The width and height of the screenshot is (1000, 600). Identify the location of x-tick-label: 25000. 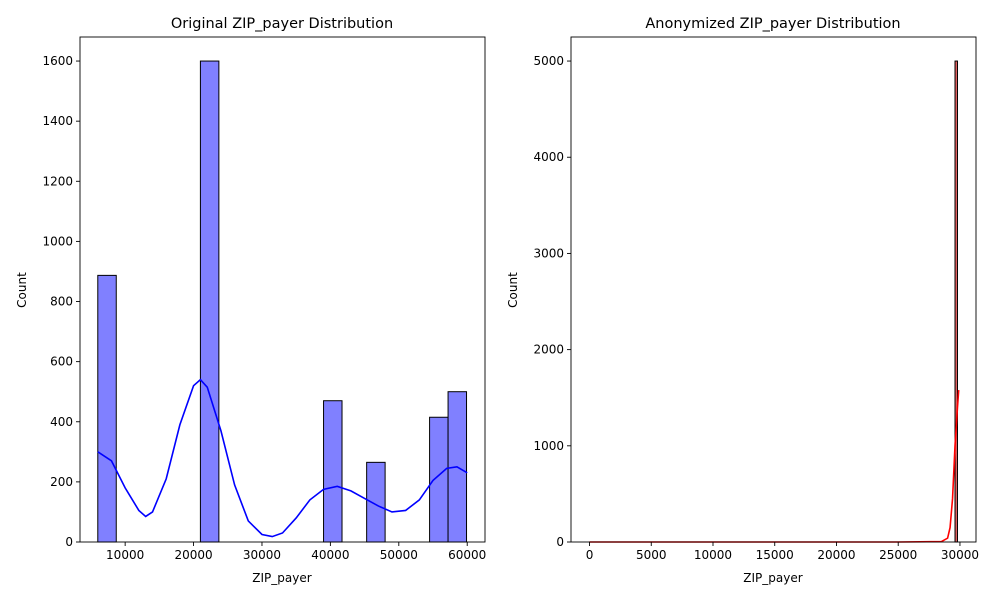
(898, 555).